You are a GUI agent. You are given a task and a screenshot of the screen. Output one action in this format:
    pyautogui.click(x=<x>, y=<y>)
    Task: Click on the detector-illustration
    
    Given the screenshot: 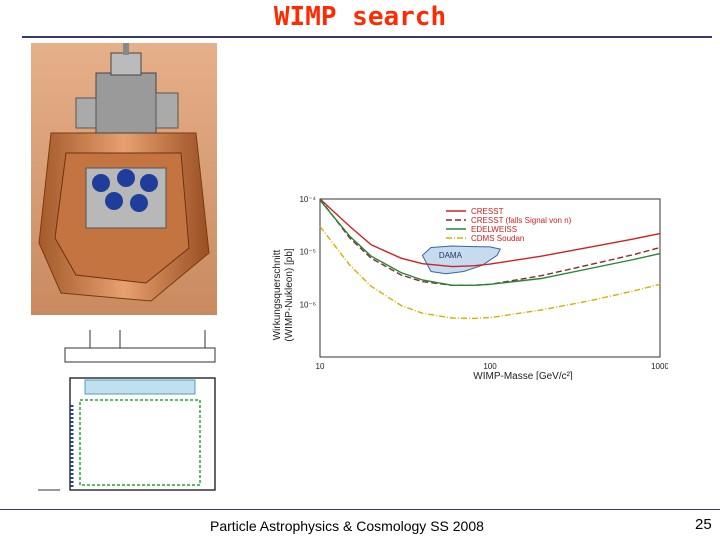 What is the action you would take?
    pyautogui.click(x=124, y=179)
    